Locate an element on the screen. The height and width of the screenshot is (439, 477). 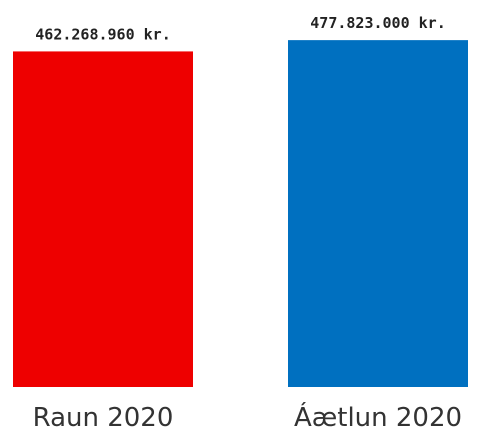
category-label-1: Raun 2020 is located at coordinates (103, 418).